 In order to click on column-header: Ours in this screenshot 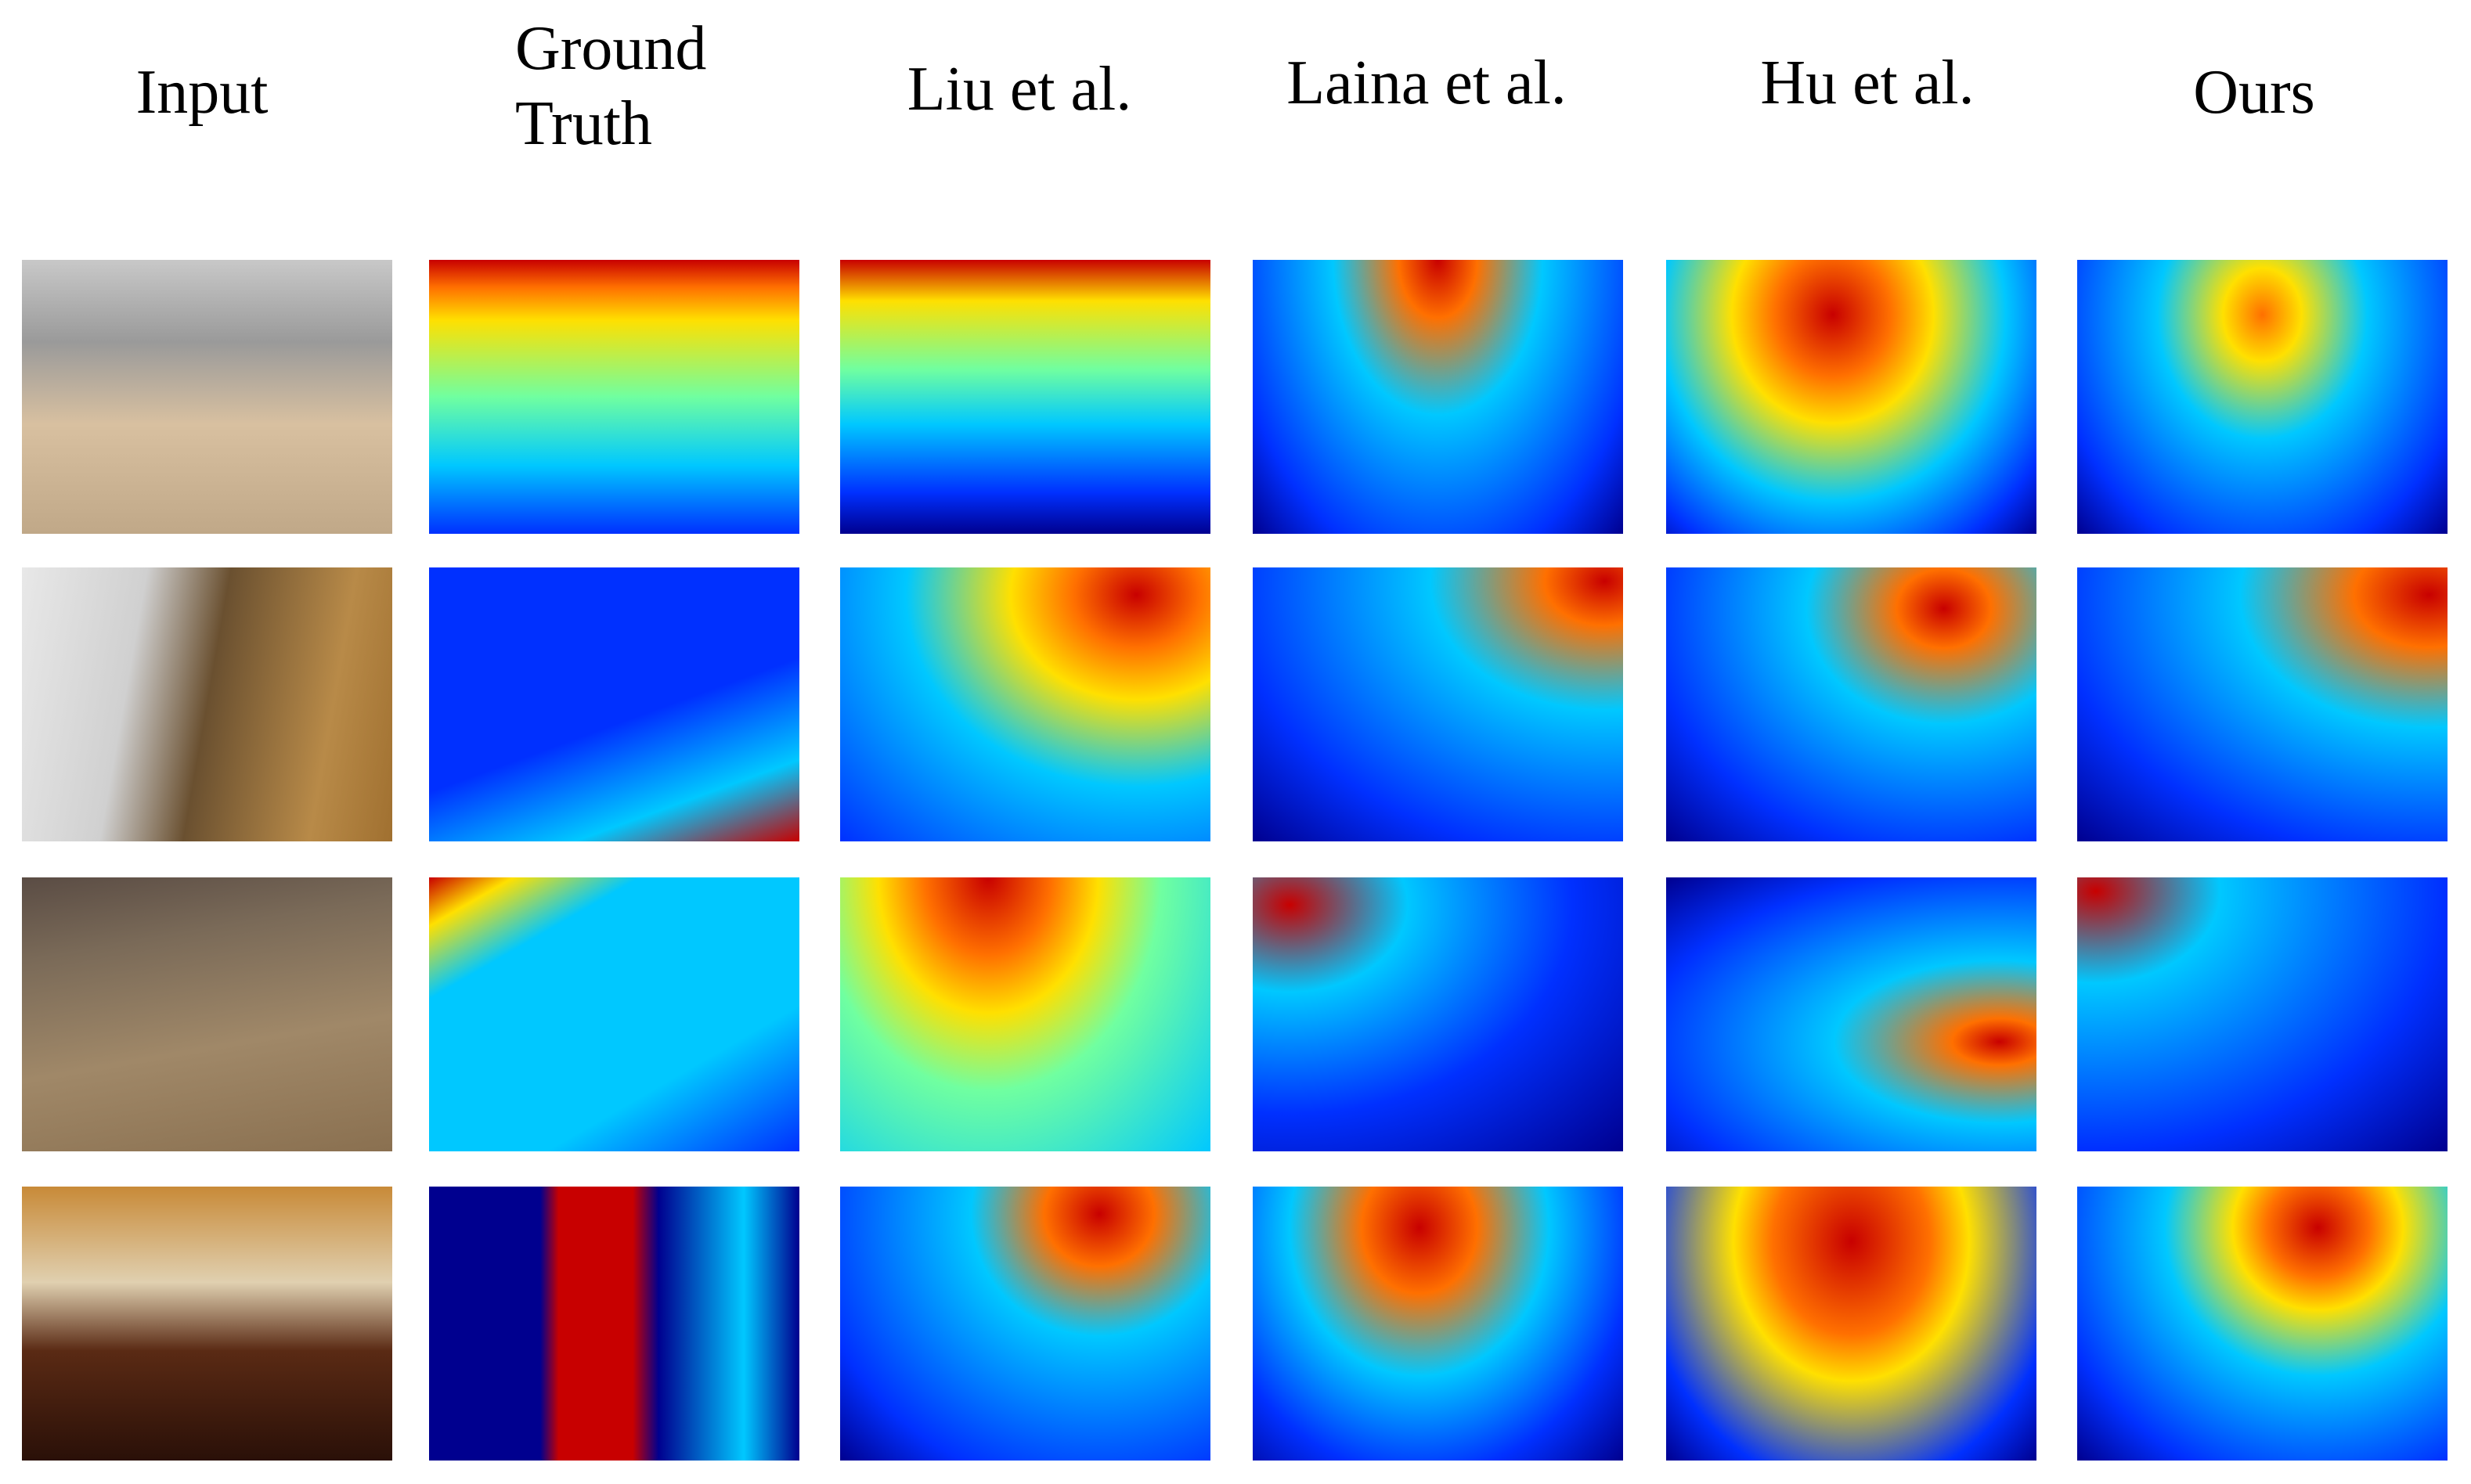, I will do `click(2254, 92)`.